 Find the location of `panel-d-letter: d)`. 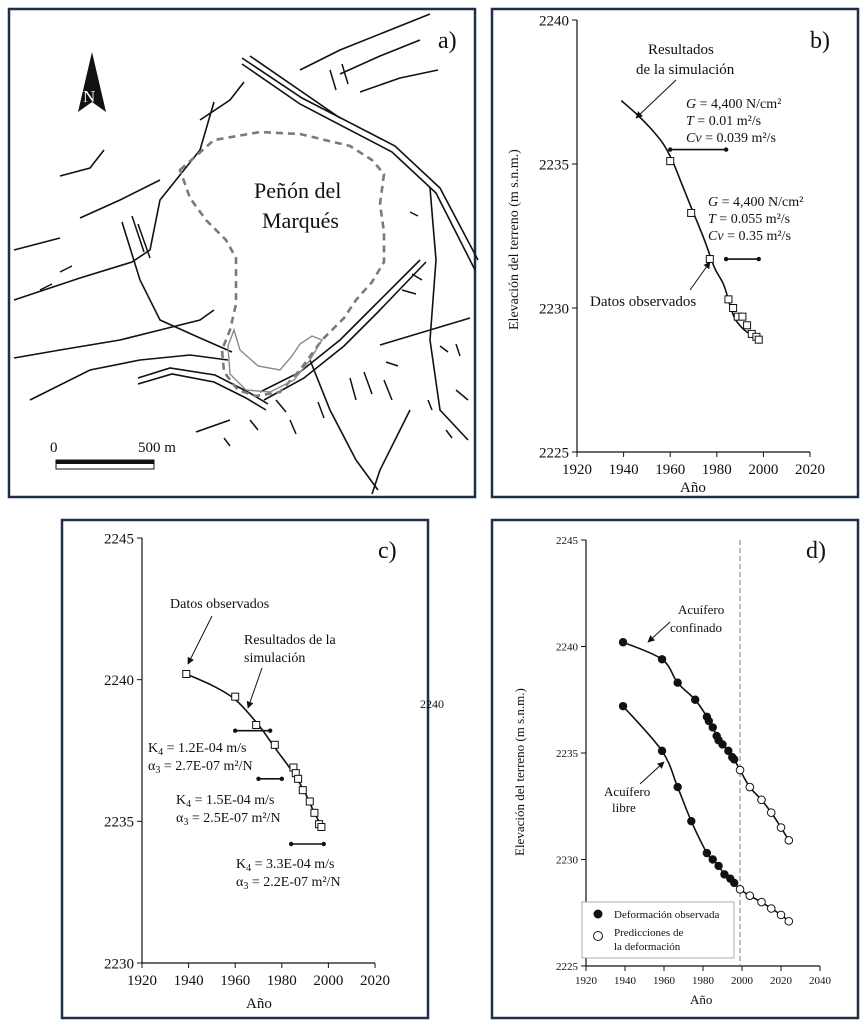

panel-d-letter: d) is located at coordinates (816, 551).